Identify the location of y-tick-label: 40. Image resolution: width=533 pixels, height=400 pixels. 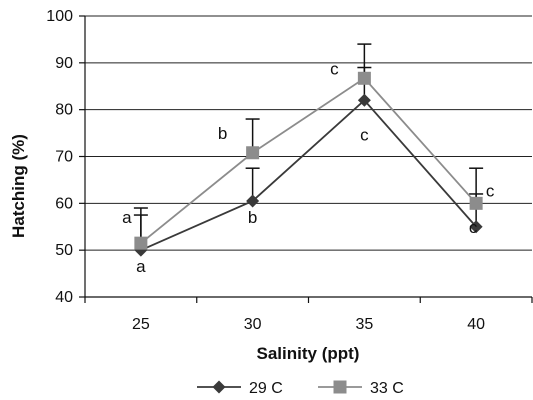
(64, 297).